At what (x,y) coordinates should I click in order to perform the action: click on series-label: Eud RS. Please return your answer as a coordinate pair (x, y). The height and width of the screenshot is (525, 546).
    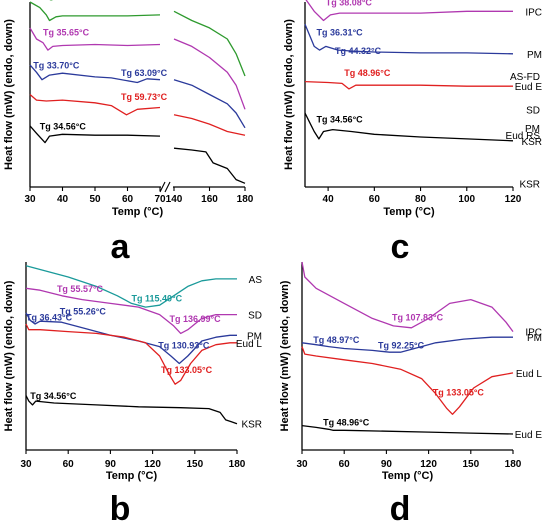
    Looking at the image, I should click on (523, 136).